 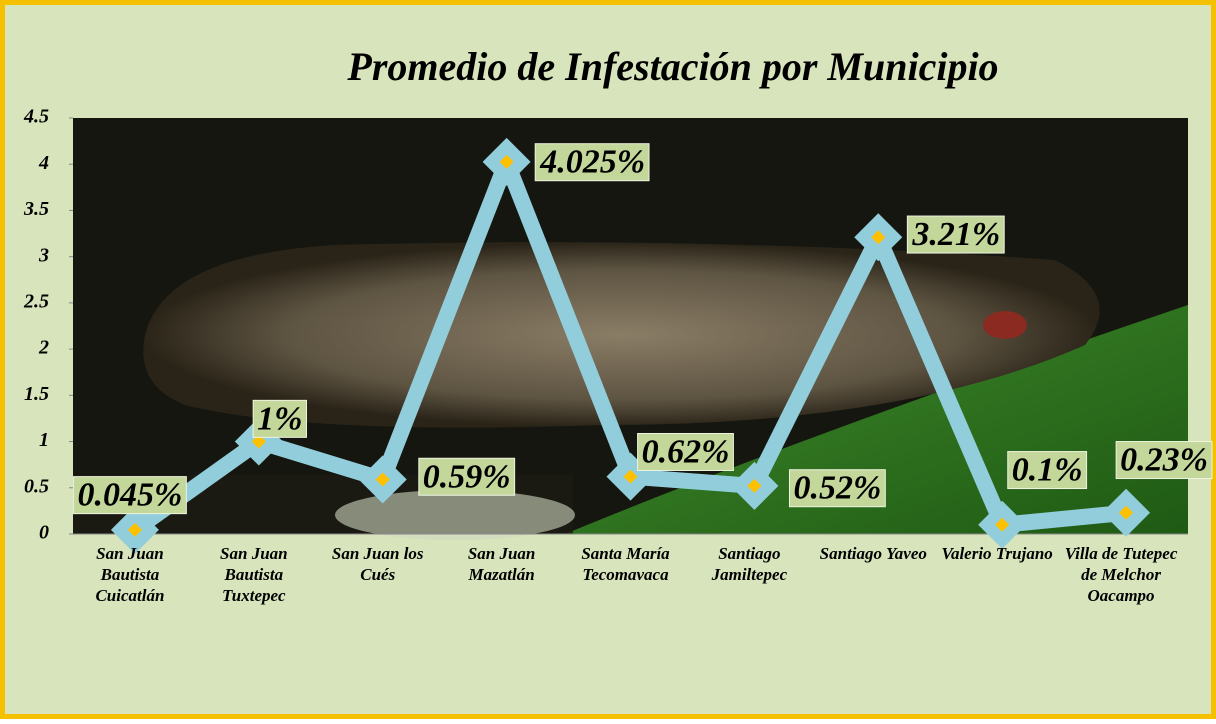 I want to click on x-tick-label: Valerio Trujano, so click(x=997, y=553).